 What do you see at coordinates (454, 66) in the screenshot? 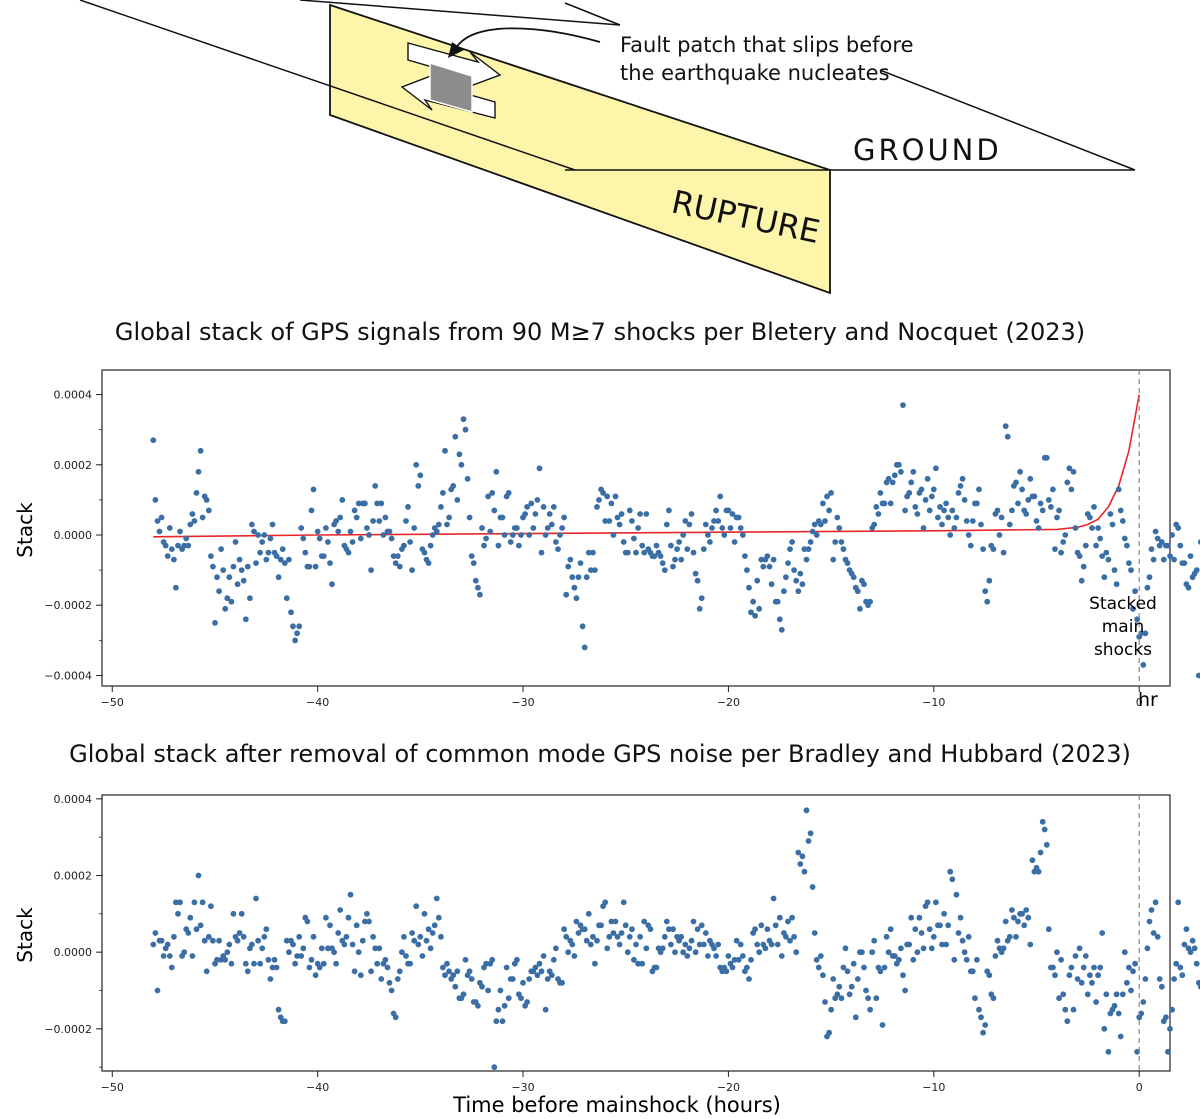
I see `slip-arrow-upper` at bounding box center [454, 66].